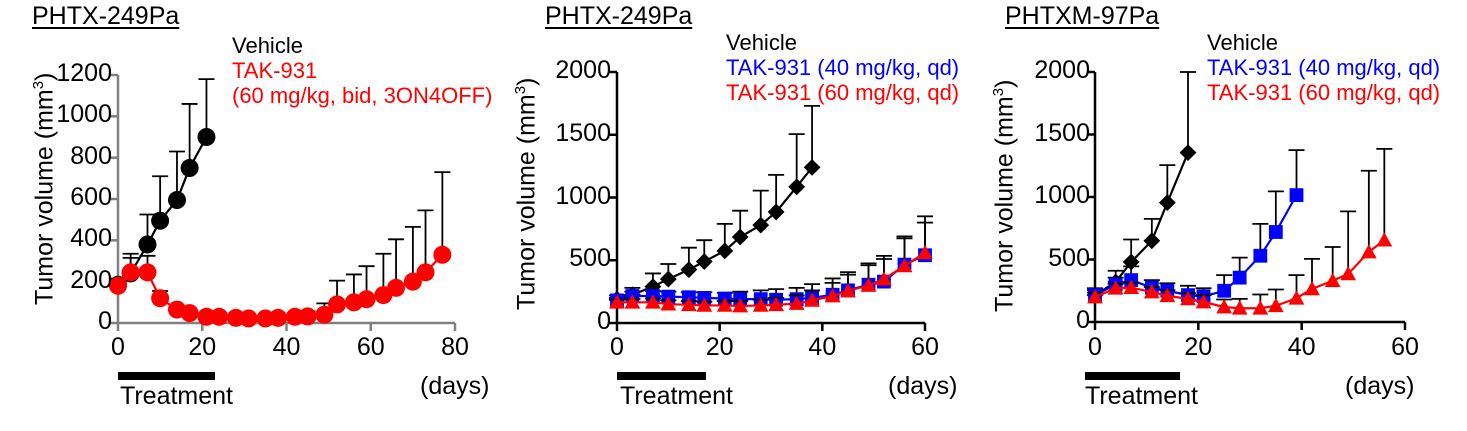 The height and width of the screenshot is (431, 1467). What do you see at coordinates (91, 197) in the screenshot?
I see `y-tick-label-3: 600` at bounding box center [91, 197].